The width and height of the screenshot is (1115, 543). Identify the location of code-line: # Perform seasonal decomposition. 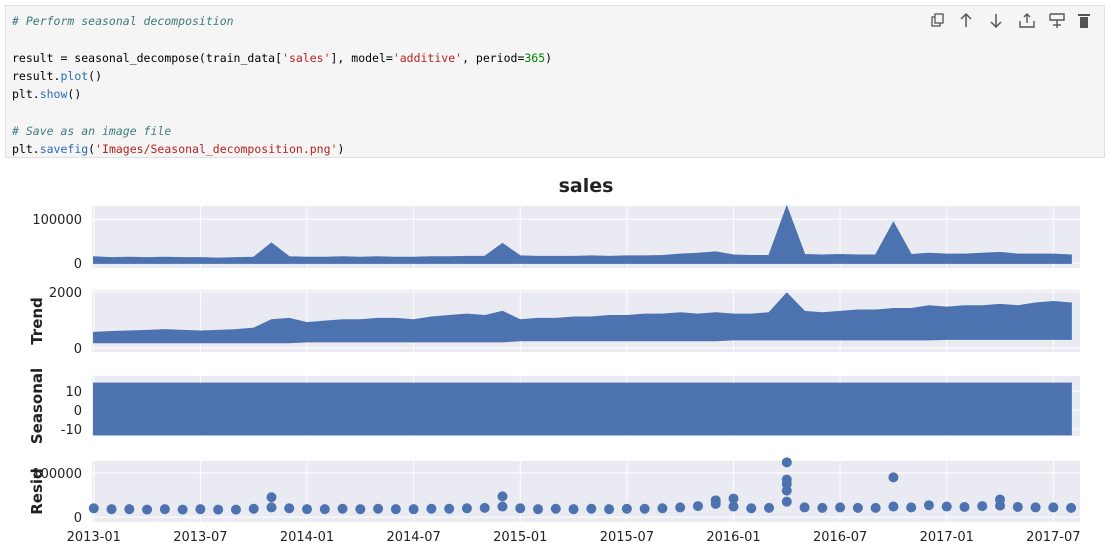
(123, 21).